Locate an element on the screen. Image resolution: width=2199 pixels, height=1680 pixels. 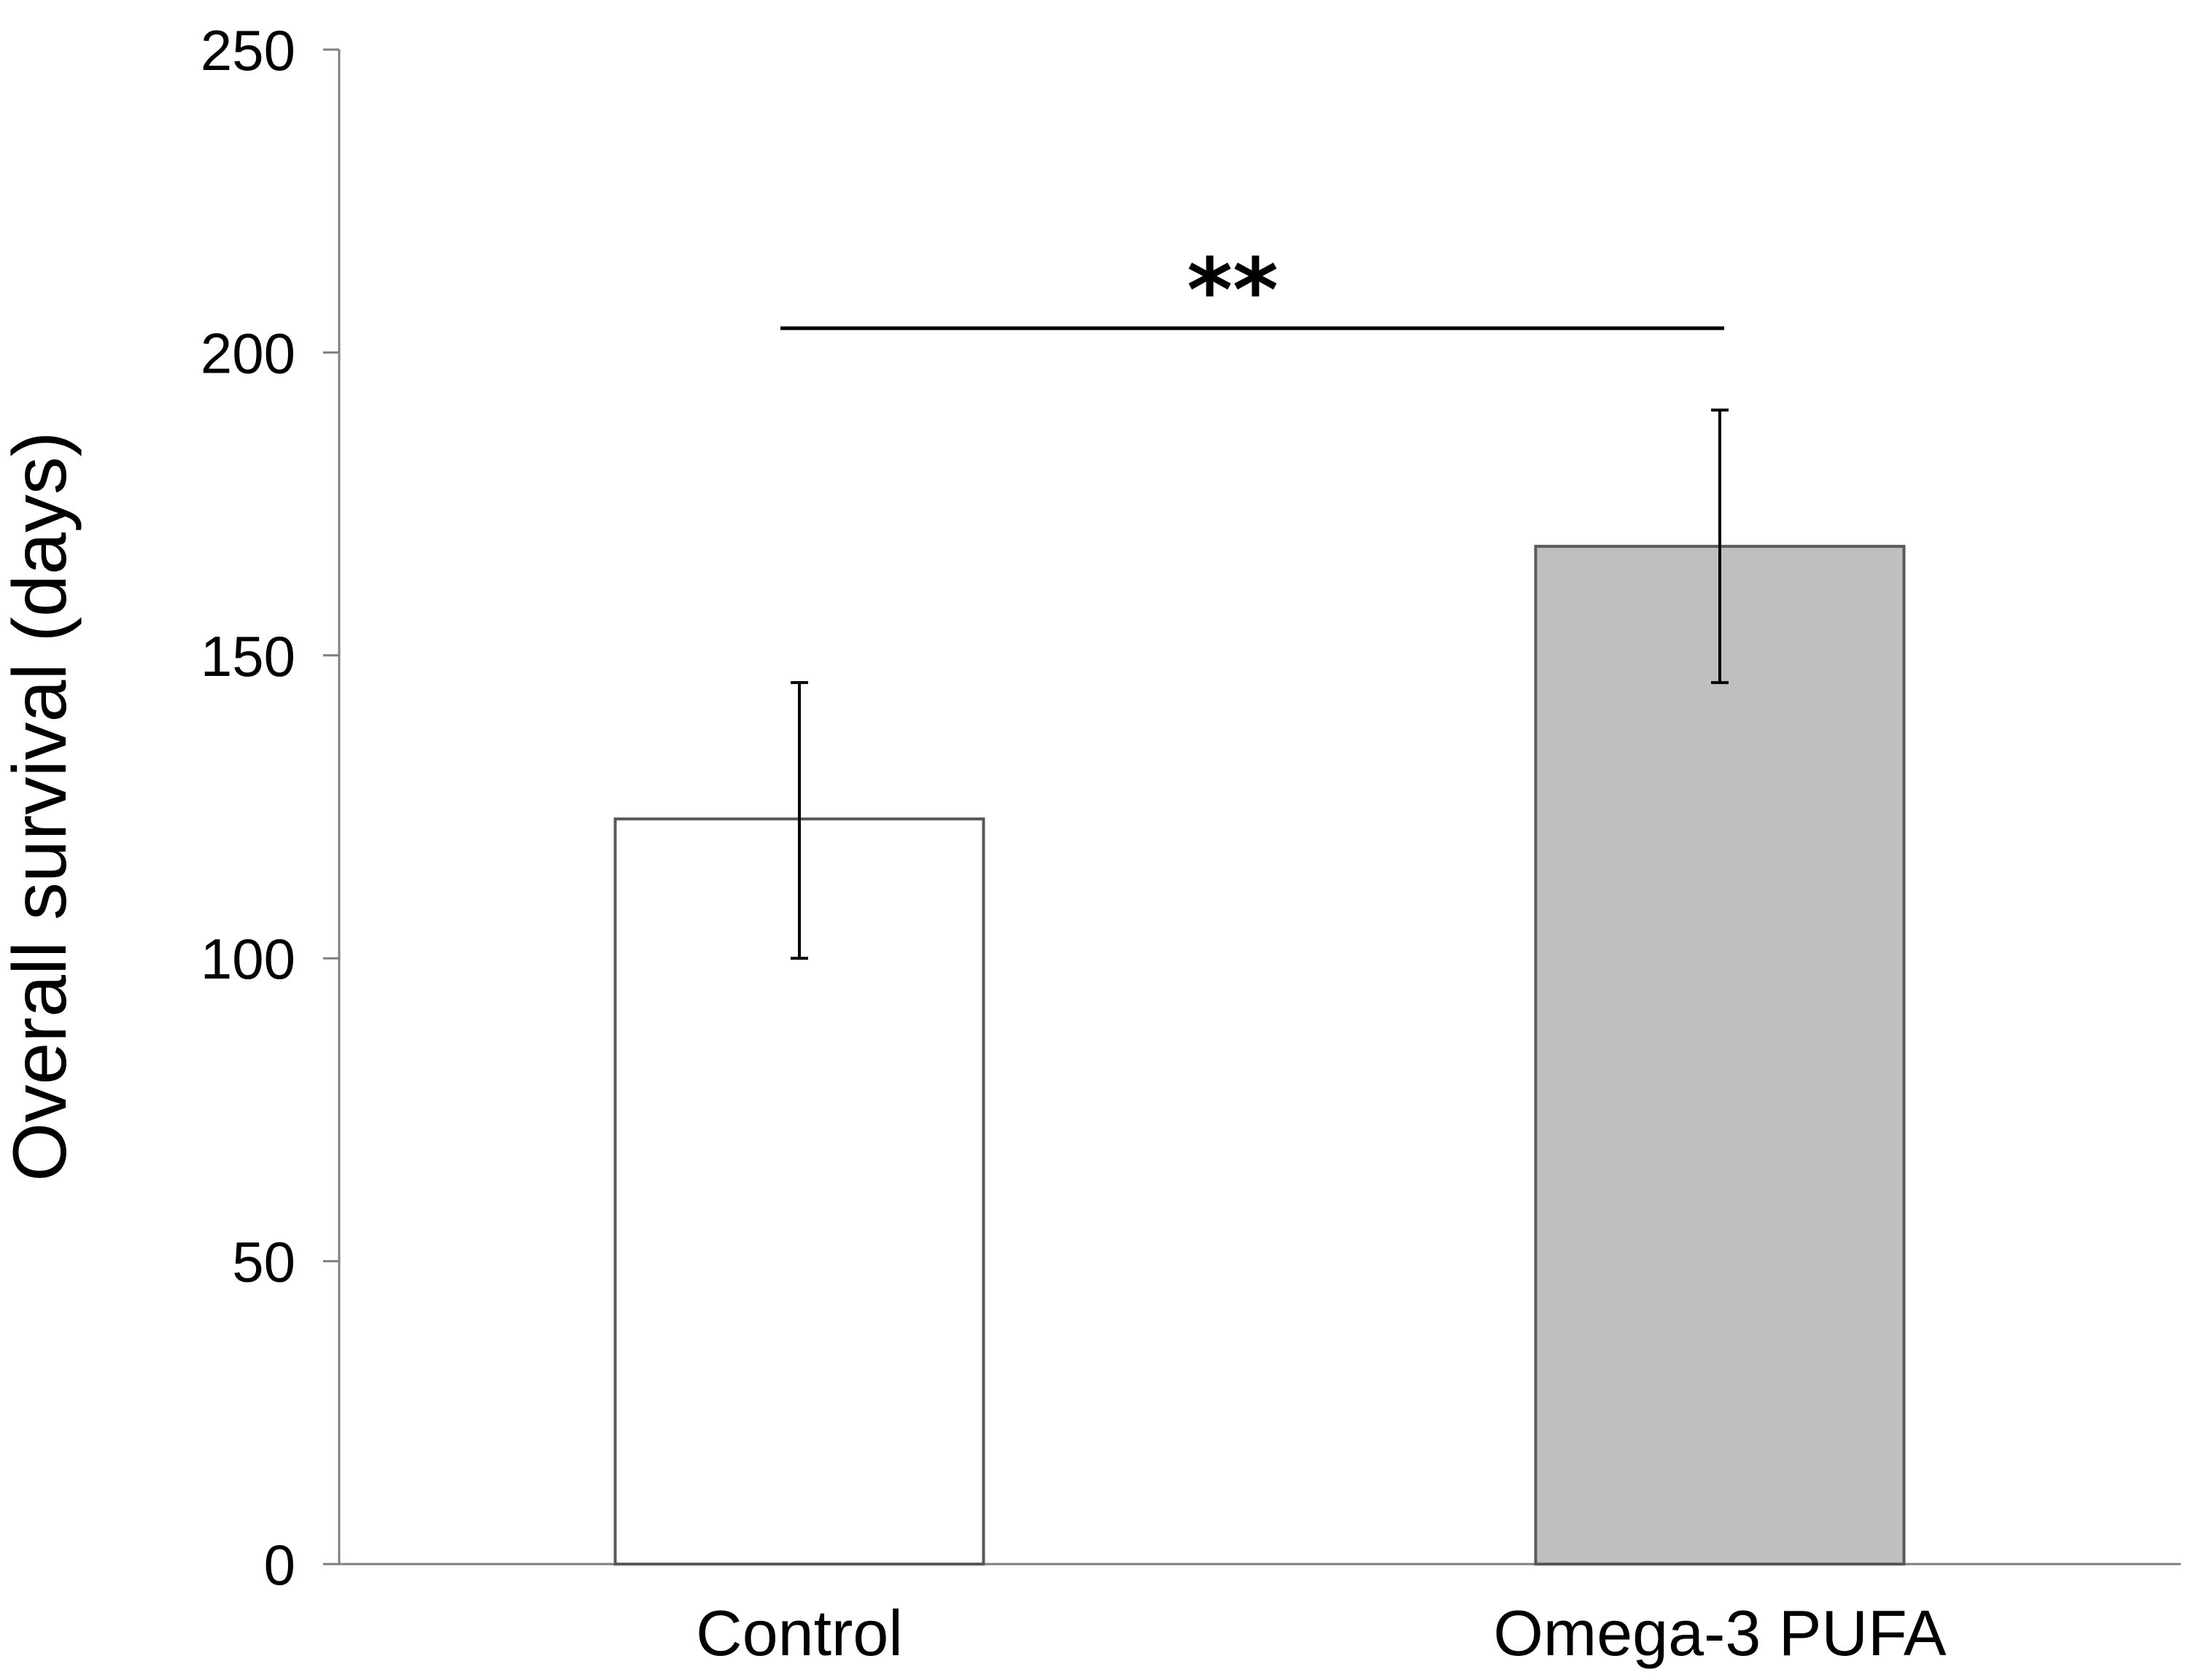
y-tick-label: 150 is located at coordinates (248, 656).